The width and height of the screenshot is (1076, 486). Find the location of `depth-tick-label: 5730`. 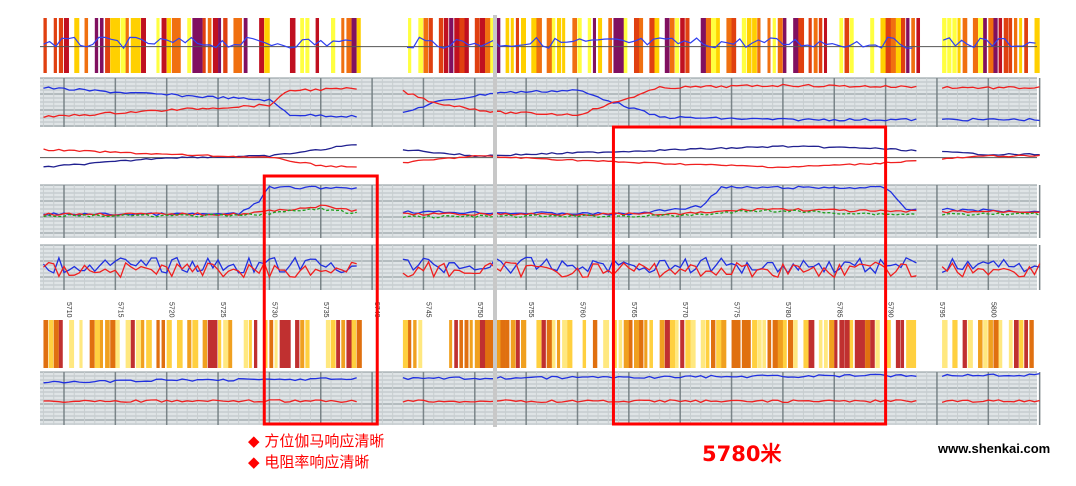

depth-tick-label: 5730 is located at coordinates (273, 310).